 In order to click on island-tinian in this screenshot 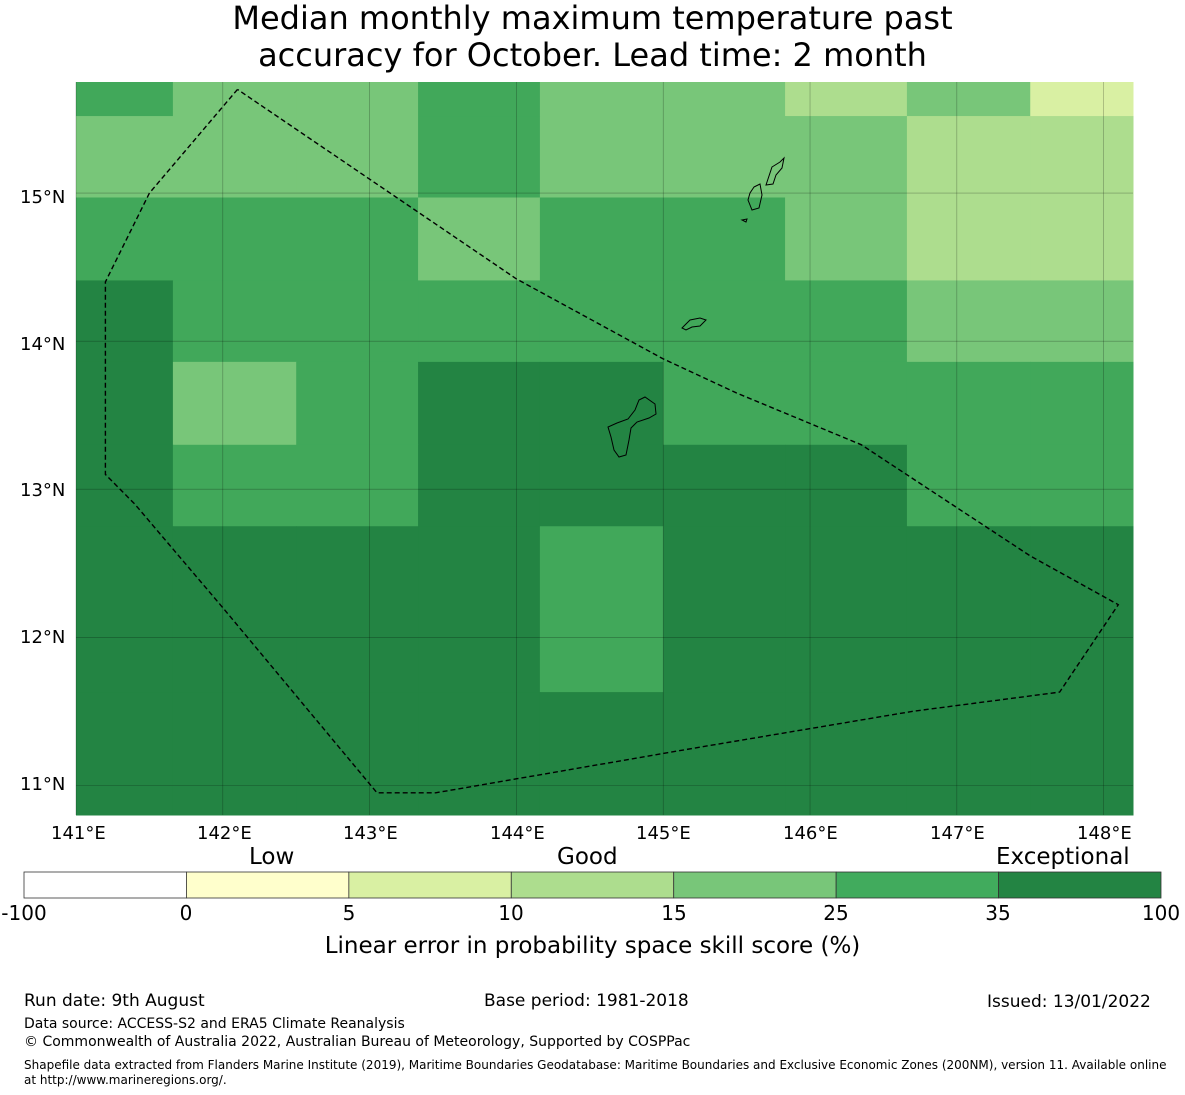, I will do `click(755, 197)`.